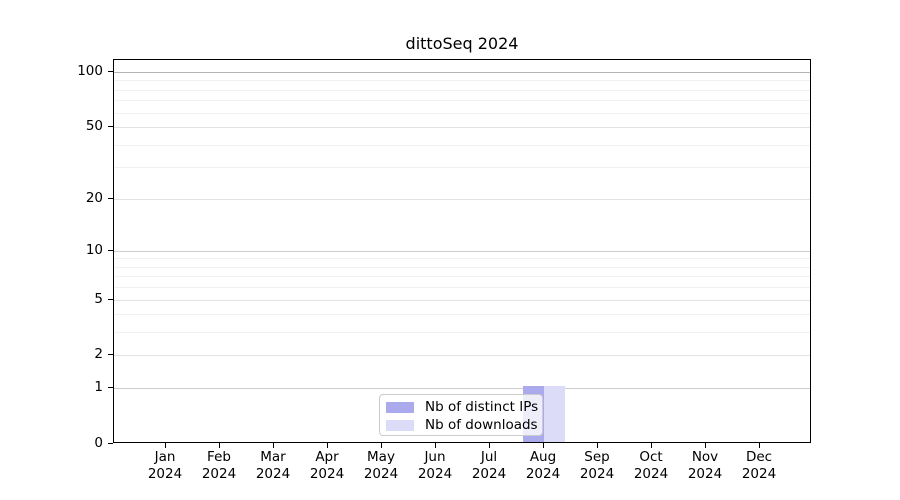 The width and height of the screenshot is (900, 500). I want to click on x-tick-month: Oct, so click(651, 457).